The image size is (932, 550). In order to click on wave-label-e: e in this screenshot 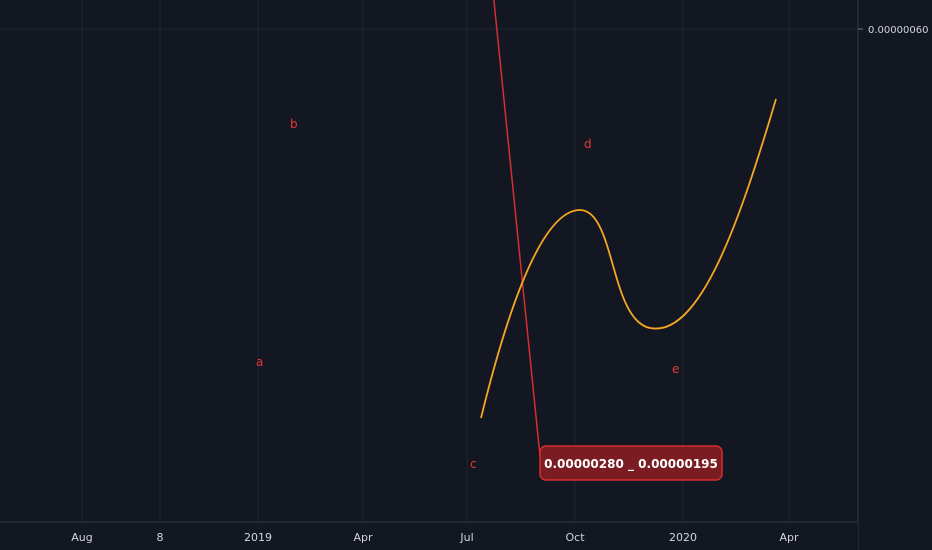, I will do `click(675, 369)`.